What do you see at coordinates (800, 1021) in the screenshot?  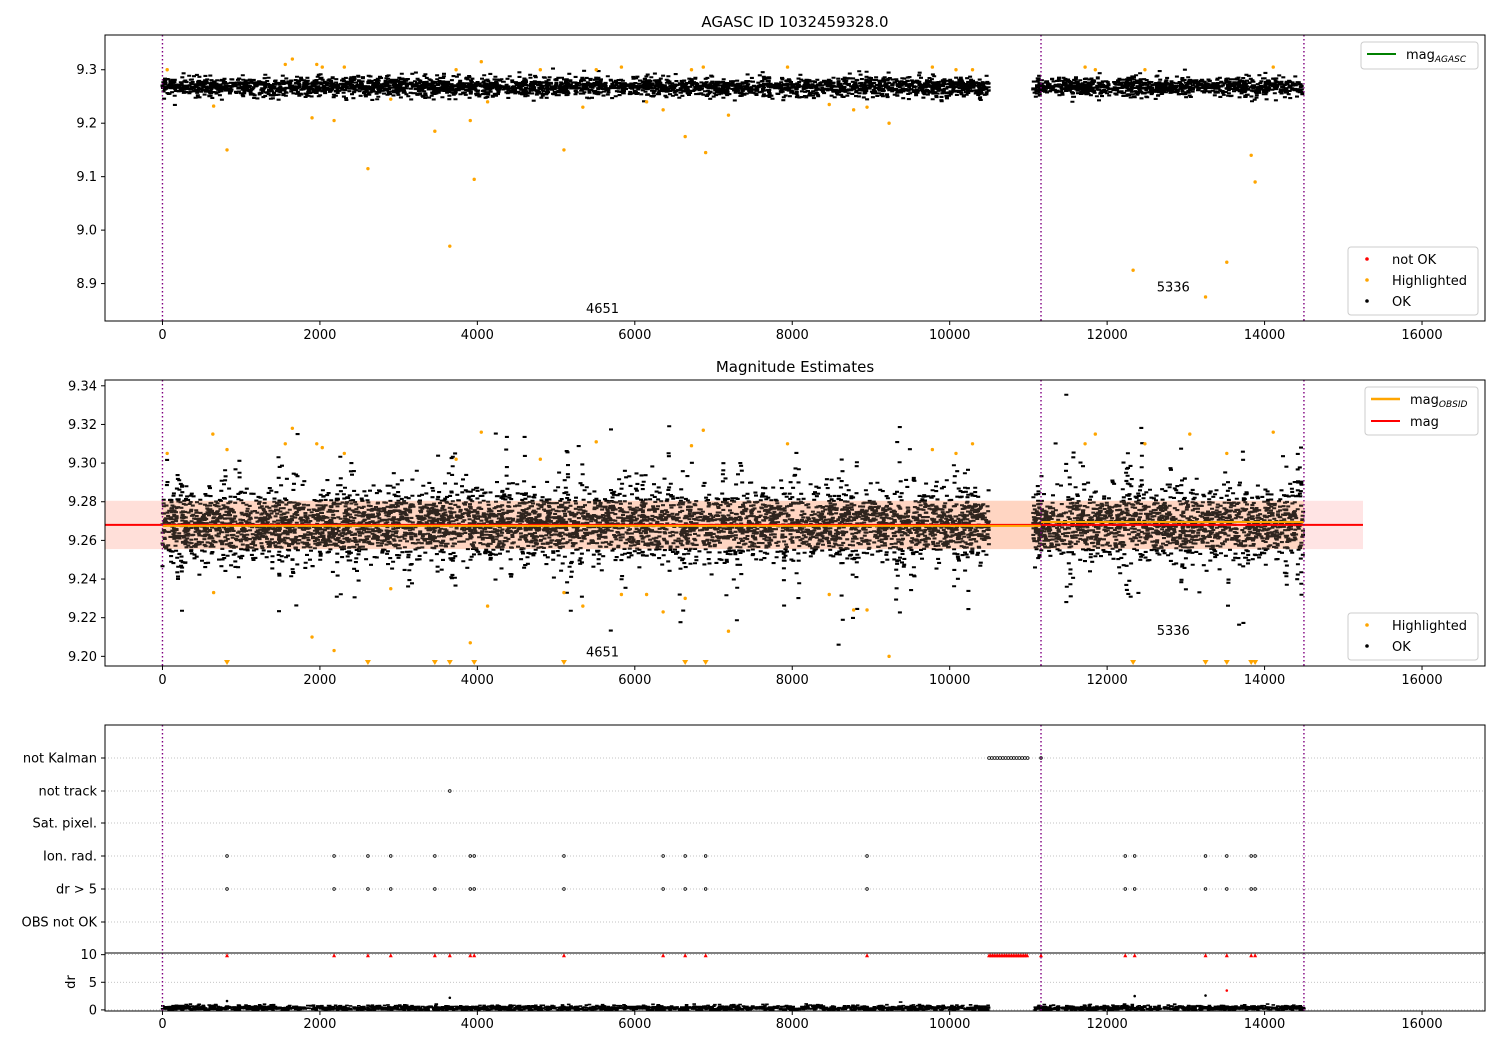 I see `x-axis: 0 2000 4000 6000 8000 10000 12000 14000 16000` at bounding box center [800, 1021].